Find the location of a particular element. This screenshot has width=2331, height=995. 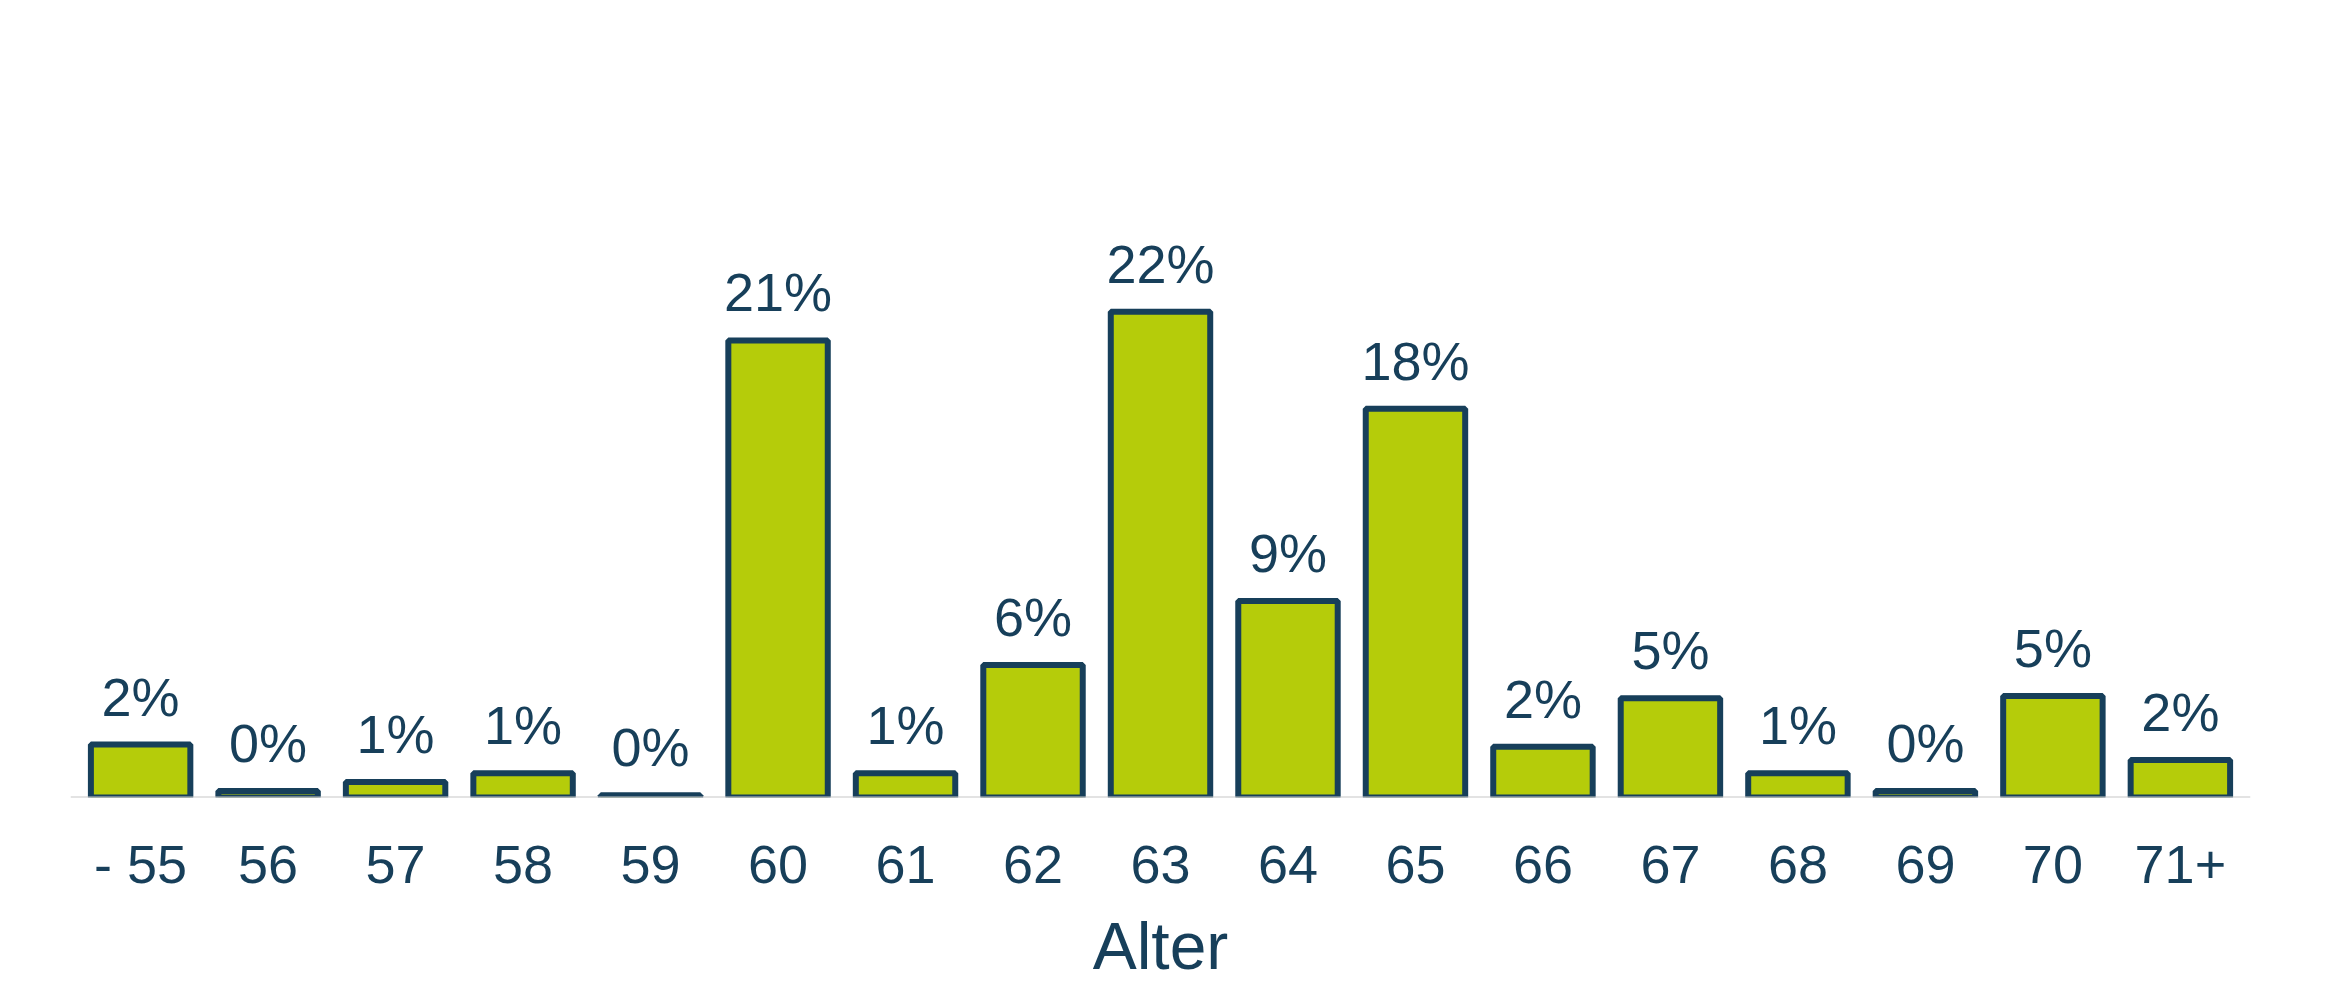

x-tick-label: 63 is located at coordinates (1160, 863).